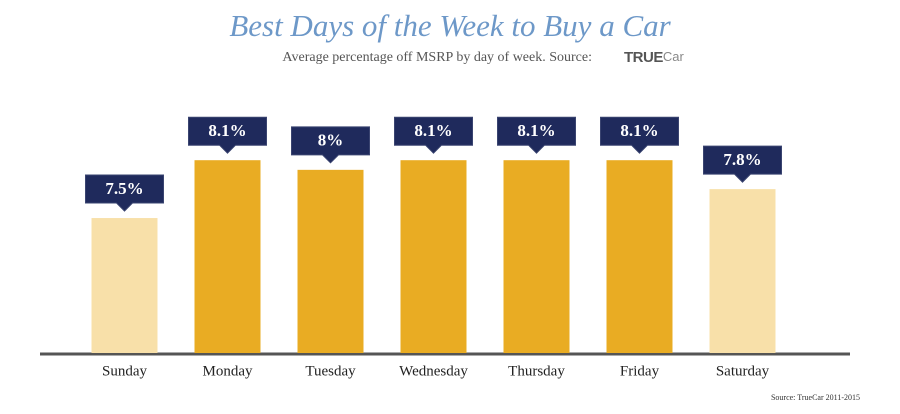 The height and width of the screenshot is (414, 900). I want to click on chart-title: Best Days of the Week to Buy a Car, so click(450, 25).